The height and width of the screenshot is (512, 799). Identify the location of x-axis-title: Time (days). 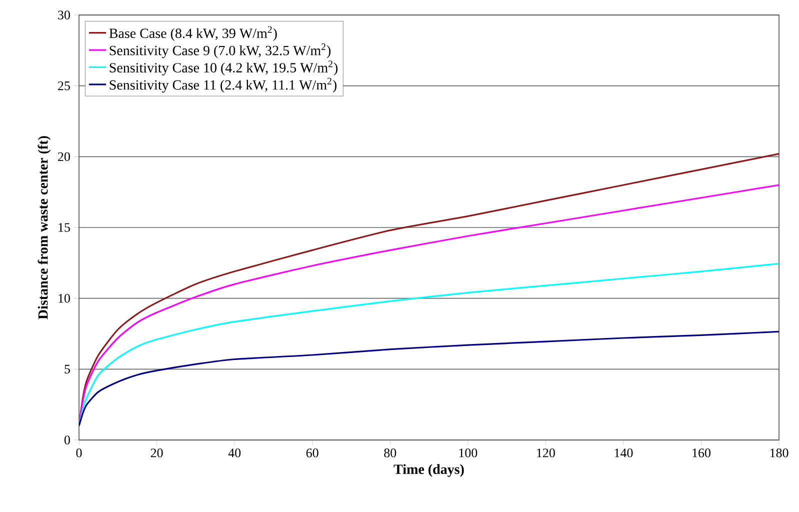
(429, 470).